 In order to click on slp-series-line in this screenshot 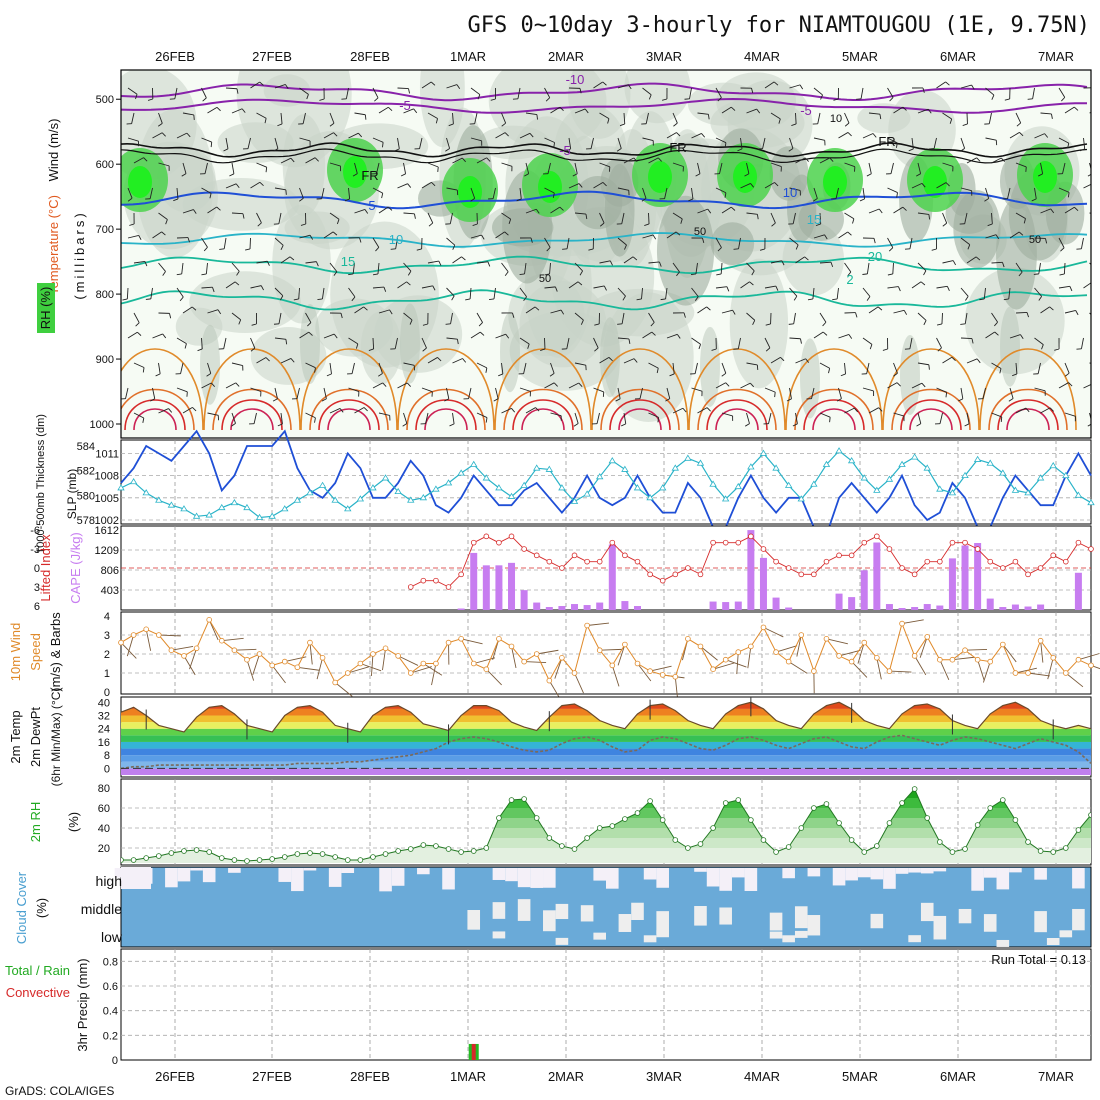, I will do `click(606, 483)`.